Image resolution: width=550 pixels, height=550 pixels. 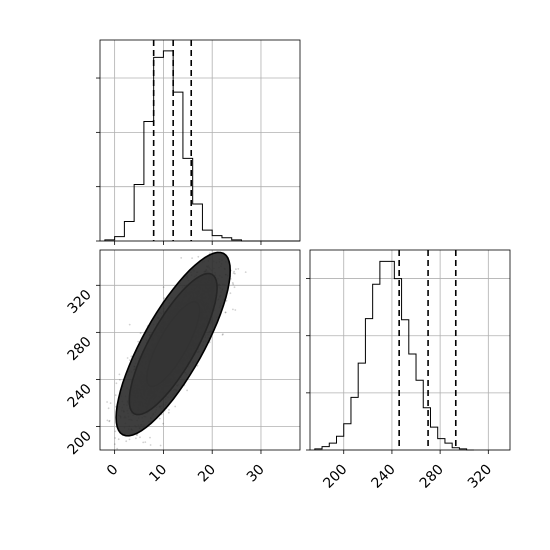 What do you see at coordinates (80, 396) in the screenshot?
I see `y-tick-label: 240` at bounding box center [80, 396].